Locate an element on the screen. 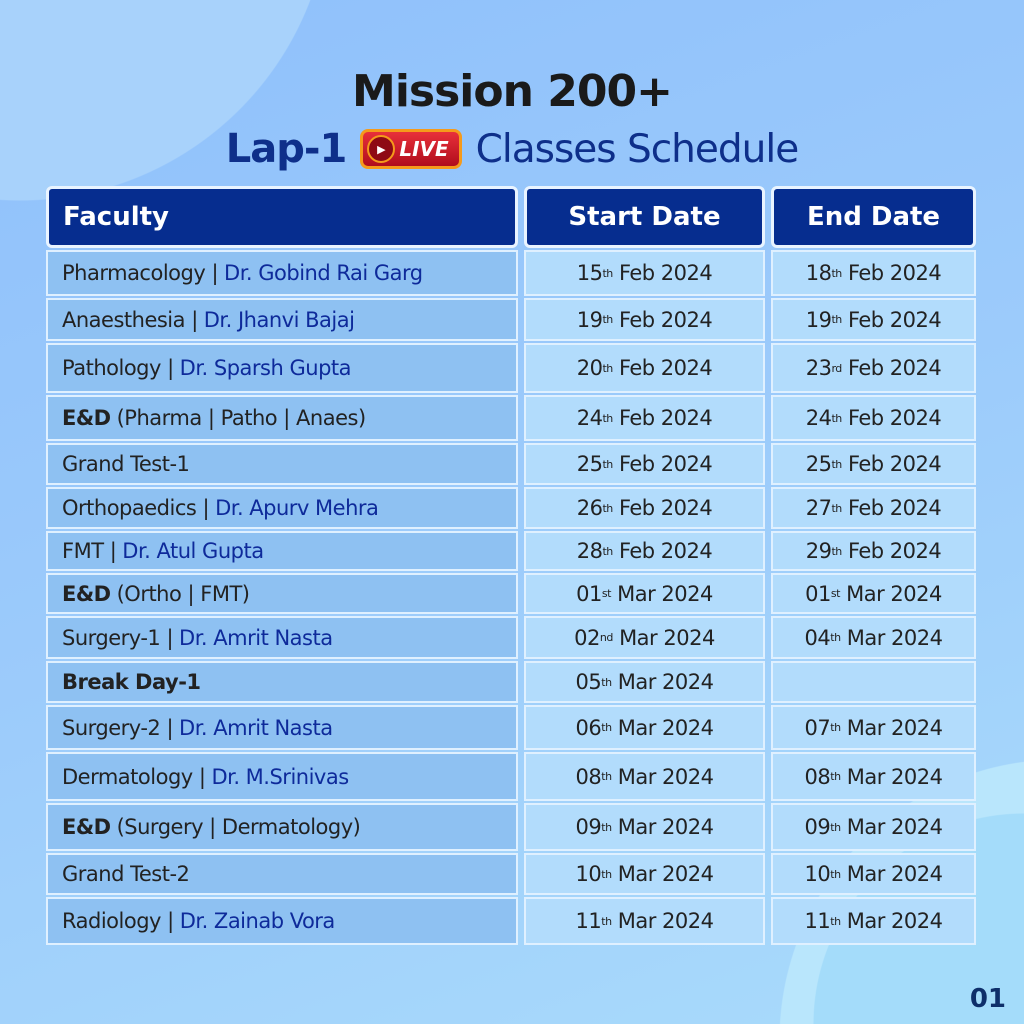 The width and height of the screenshot is (1024, 1024). faculty-cell: Grand Test-1 is located at coordinates (282, 464).